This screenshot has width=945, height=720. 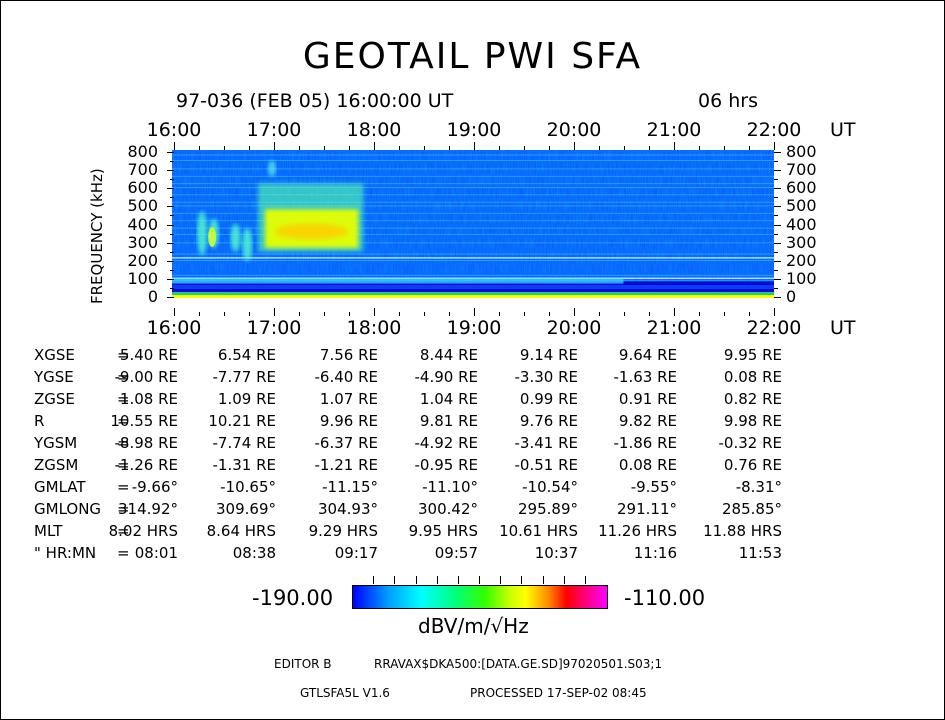 I want to click on x-tick-label-bottom: 22:00, so click(x=774, y=328).